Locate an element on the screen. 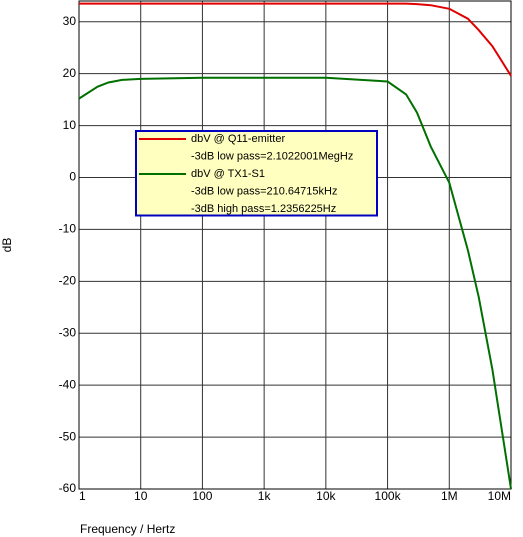 This screenshot has height=537, width=523. y-tick-label: -50 is located at coordinates (68, 436).